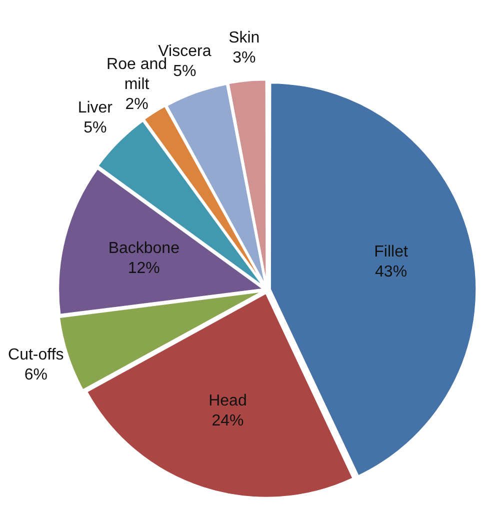 The image size is (504, 520). I want to click on slice-label: Skin, so click(244, 37).